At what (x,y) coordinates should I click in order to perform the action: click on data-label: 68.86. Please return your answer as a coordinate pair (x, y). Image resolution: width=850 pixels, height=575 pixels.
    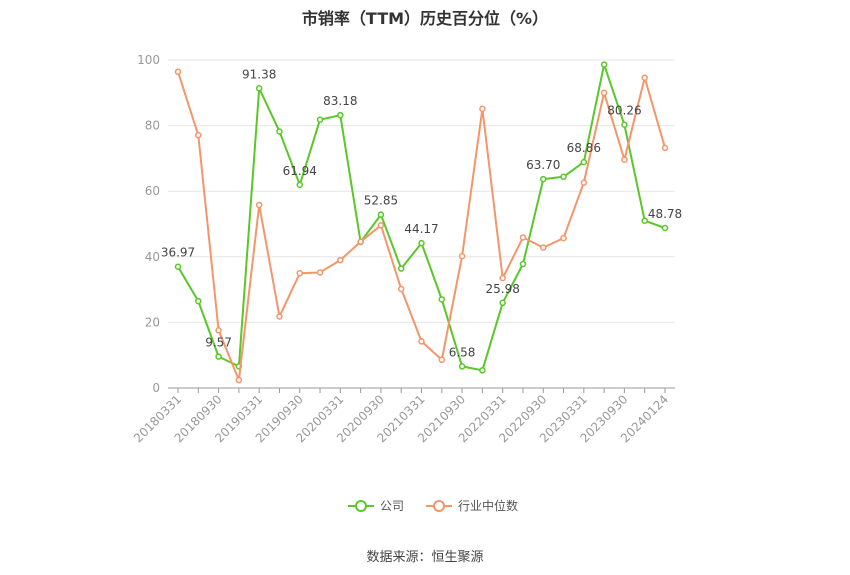
    Looking at the image, I should click on (584, 148).